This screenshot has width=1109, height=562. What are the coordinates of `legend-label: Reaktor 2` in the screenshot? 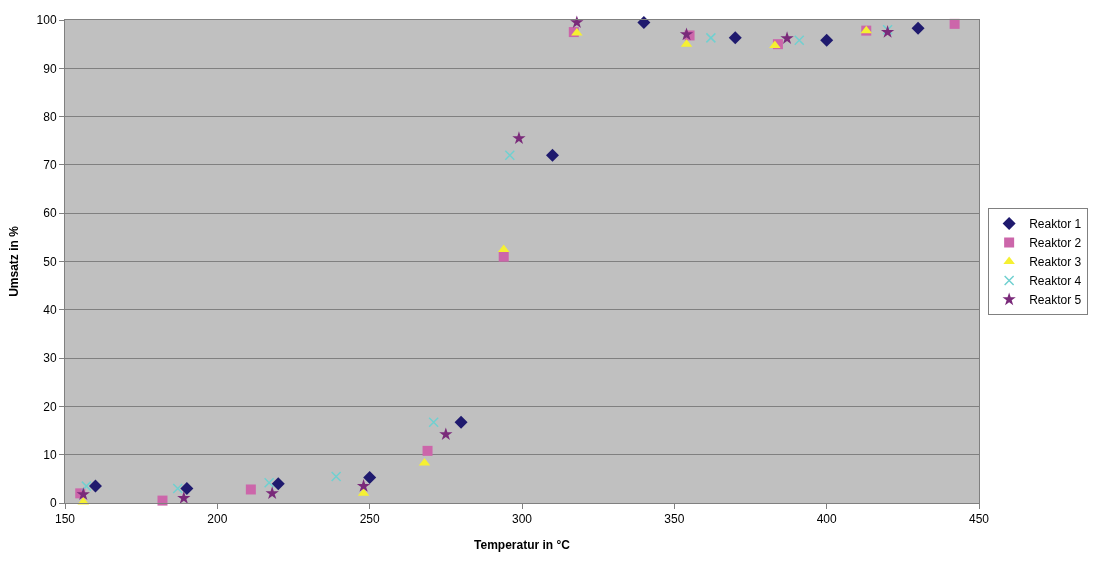 It's located at (1055, 243).